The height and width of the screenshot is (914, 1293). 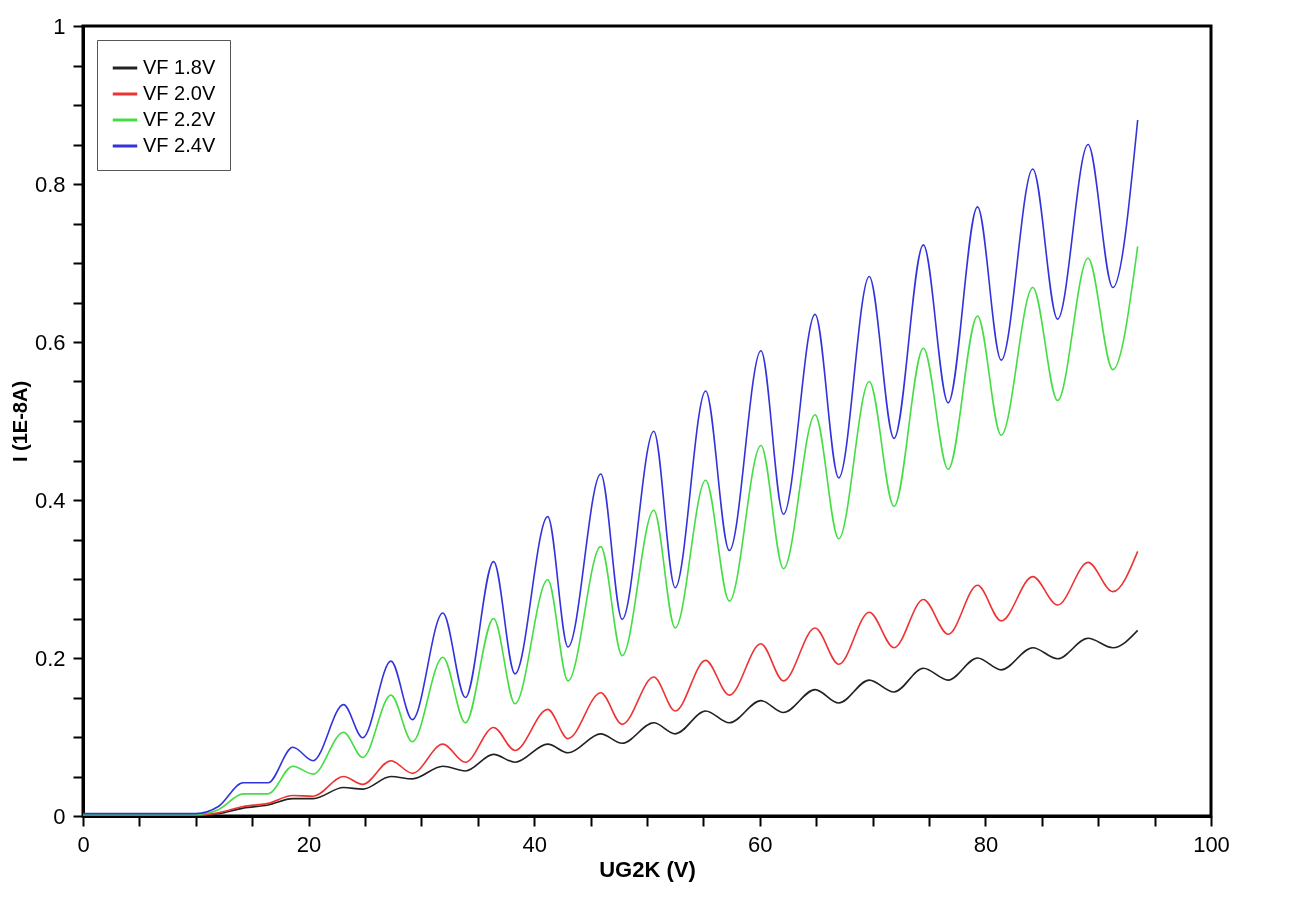 What do you see at coordinates (179, 67) in the screenshot?
I see `legend-label: VF 1.8V` at bounding box center [179, 67].